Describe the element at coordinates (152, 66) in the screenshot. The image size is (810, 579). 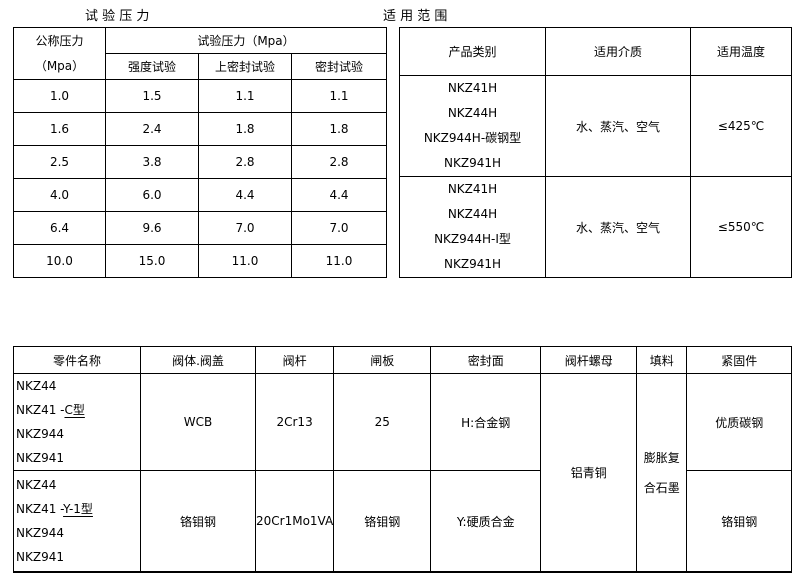
I see `strength-test-header: 强度试验` at that location.